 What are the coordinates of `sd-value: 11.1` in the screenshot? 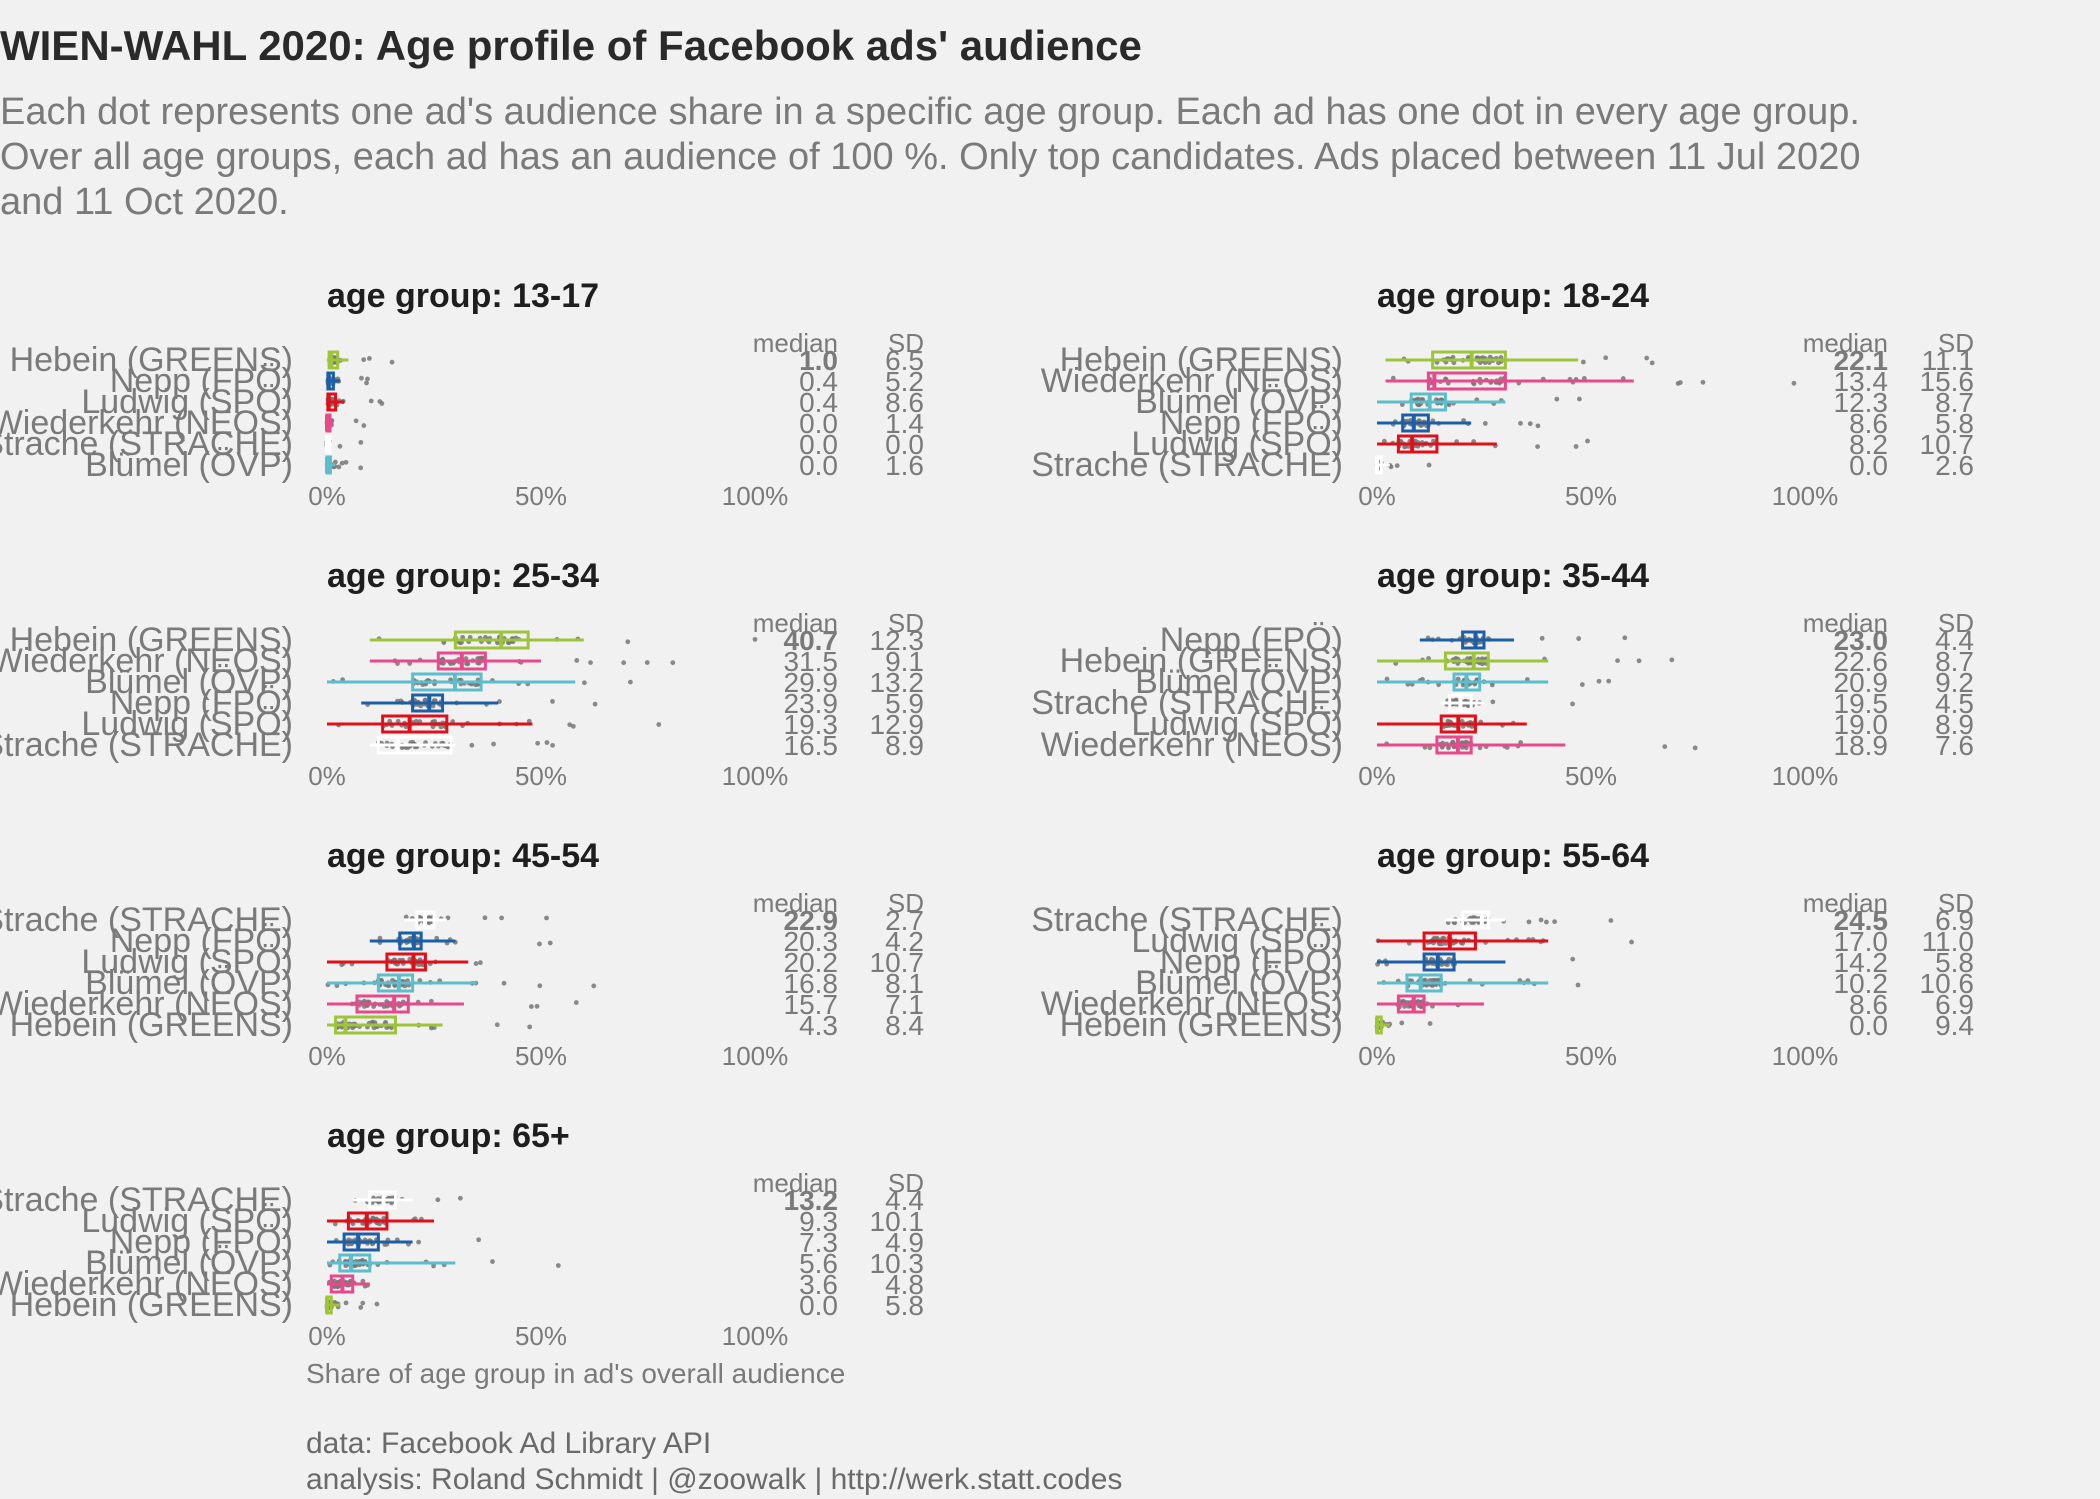 It's located at (1948, 360).